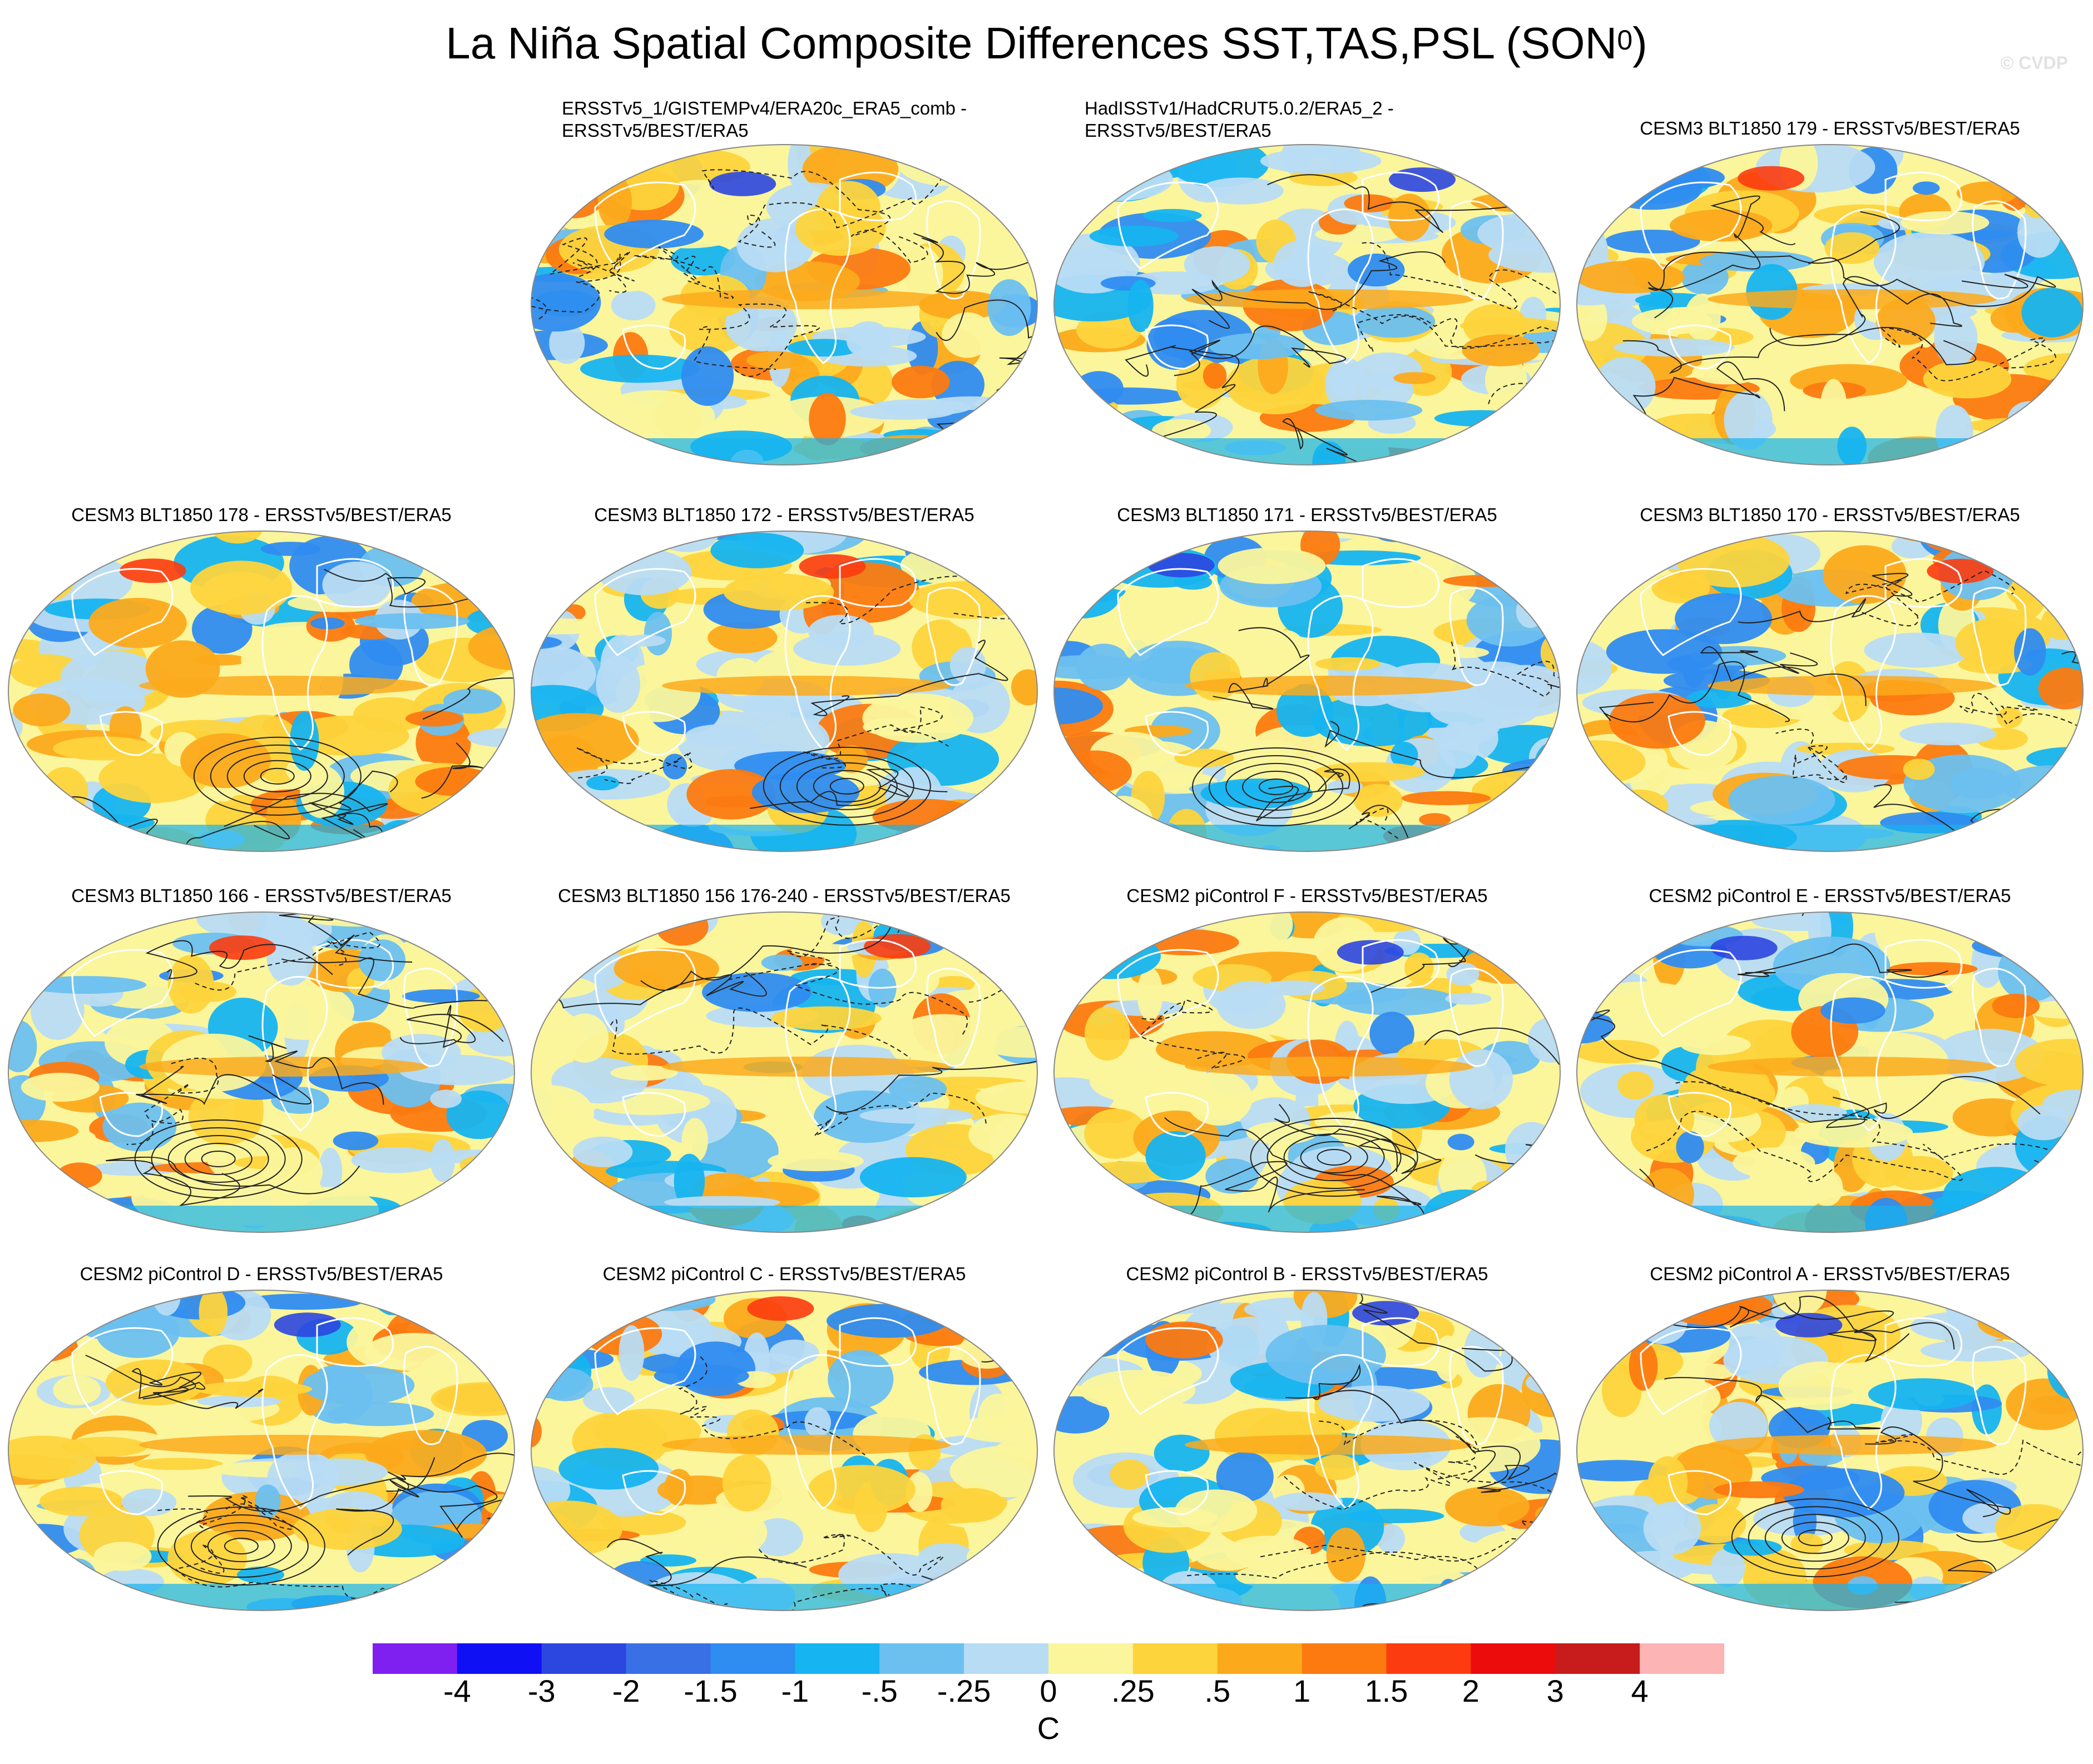 This screenshot has height=1764, width=2093. I want to click on colorbar-unit: C, so click(1048, 1729).